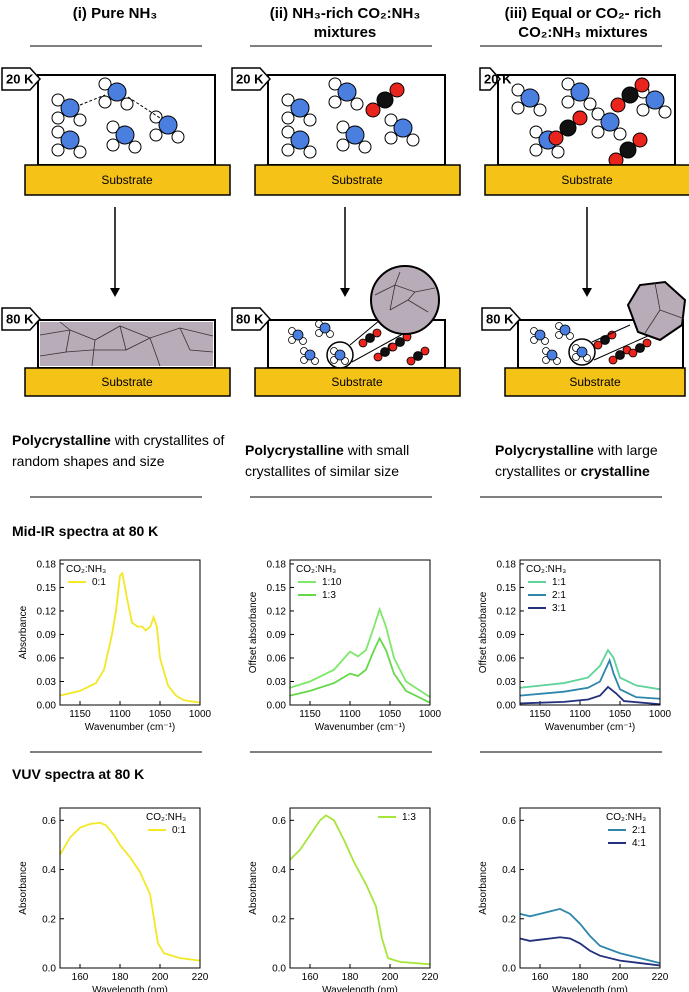 The image size is (689, 992). Describe the element at coordinates (584, 232) in the screenshot. I see `column-3-panels: Substrate 20 K Substrate 80 K` at that location.